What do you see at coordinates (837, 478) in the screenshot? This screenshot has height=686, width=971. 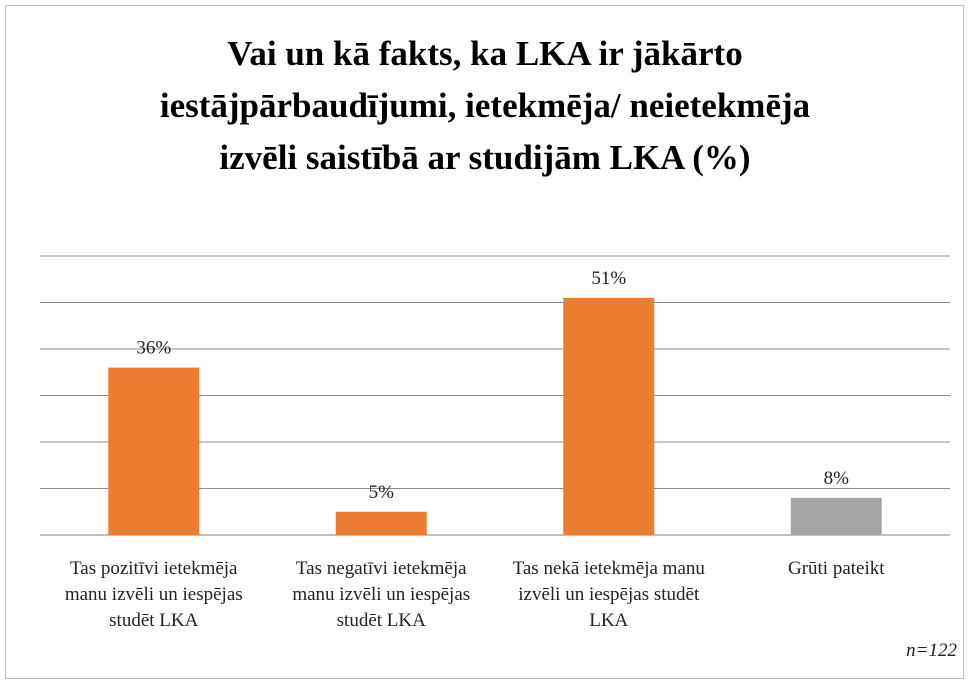 I see `data-label: 8%` at bounding box center [837, 478].